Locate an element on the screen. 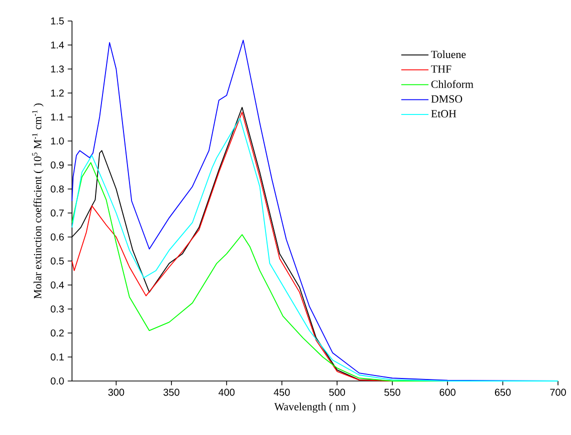 This screenshot has width=571, height=435. y-tick-label: 0.4 is located at coordinates (57, 285).